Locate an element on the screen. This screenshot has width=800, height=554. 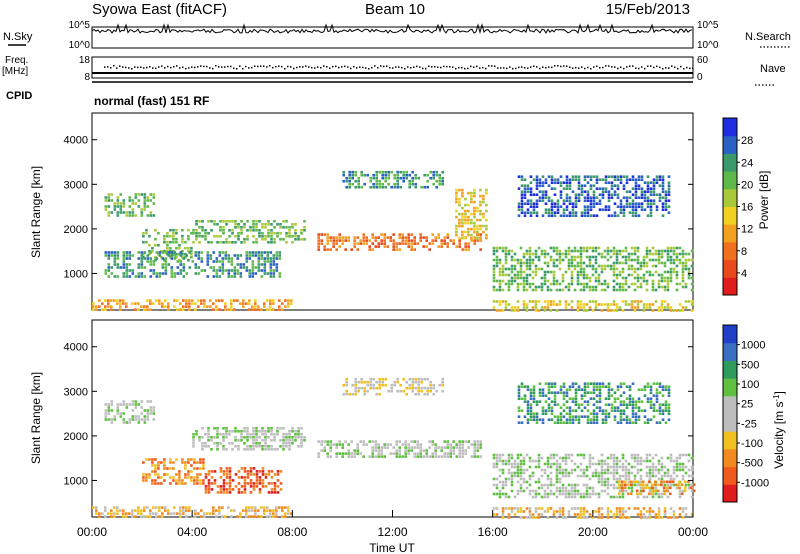
y-tick-label: 1000 is located at coordinates (76, 481).